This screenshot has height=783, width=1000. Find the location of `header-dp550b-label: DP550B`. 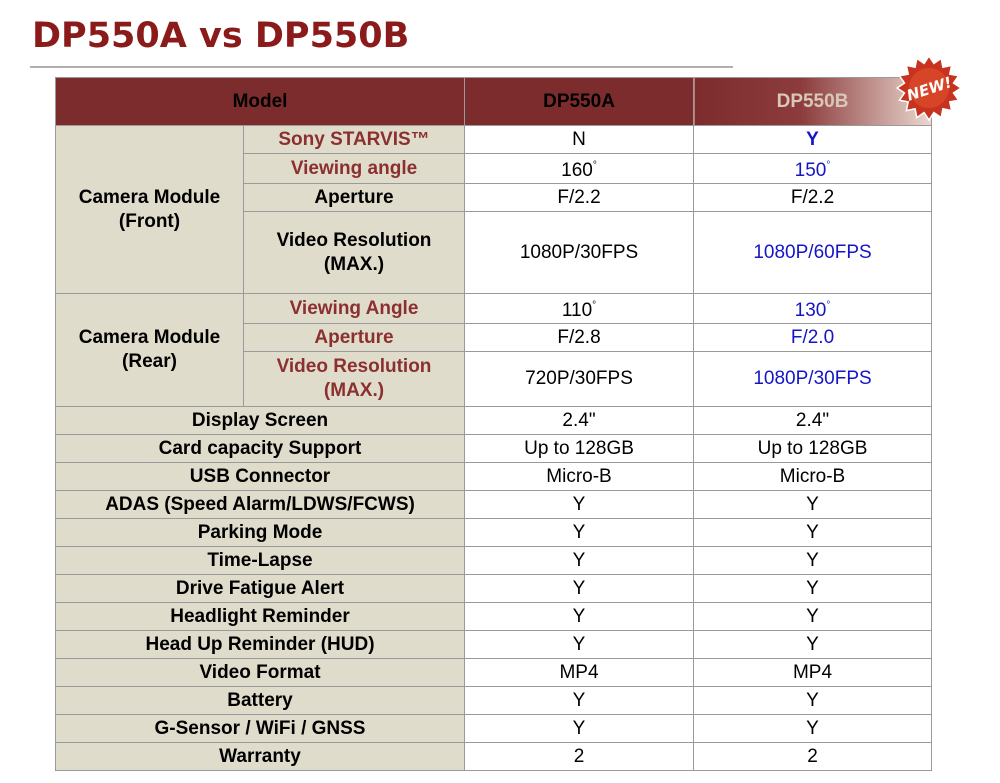

header-dp550b-label: DP550B is located at coordinates (812, 101).